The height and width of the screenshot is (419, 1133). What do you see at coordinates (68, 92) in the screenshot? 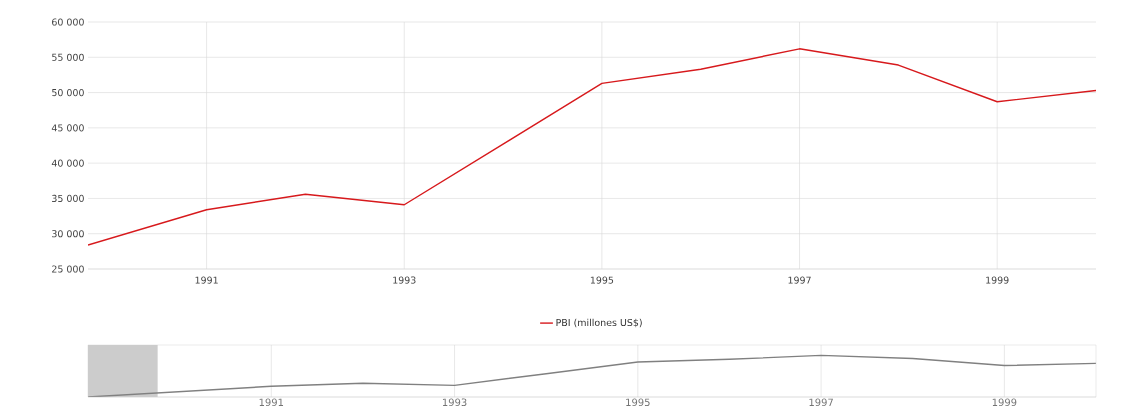
I see `y-tick-label: 50 000` at bounding box center [68, 92].